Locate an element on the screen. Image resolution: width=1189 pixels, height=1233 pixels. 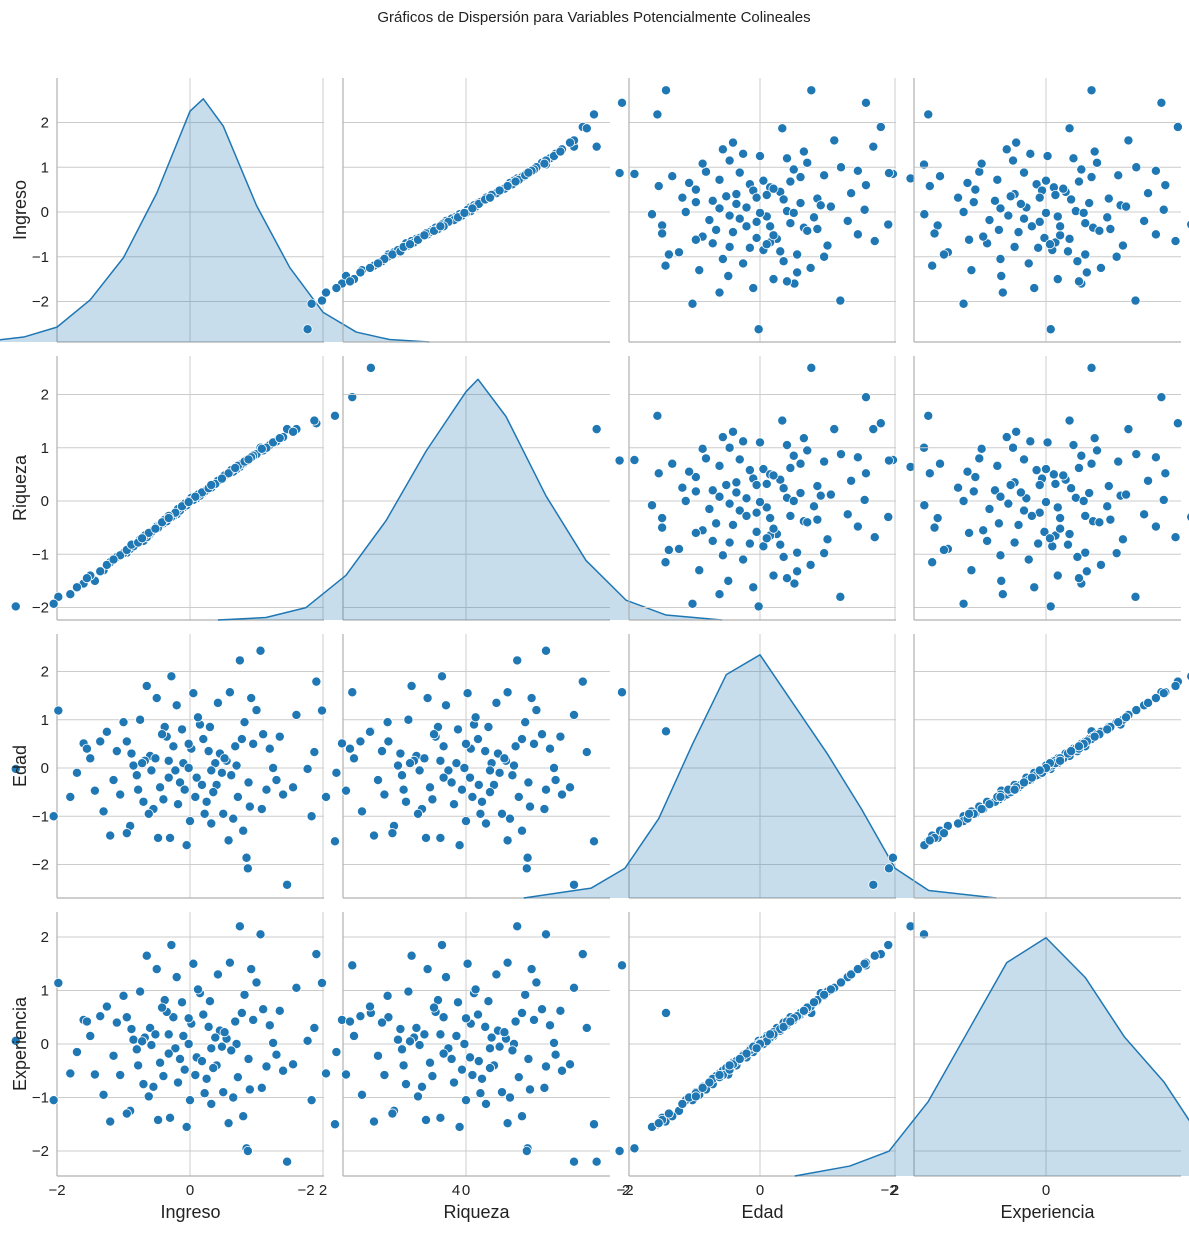
panel-edad-vs-riqueza is located at coordinates (487, 766).